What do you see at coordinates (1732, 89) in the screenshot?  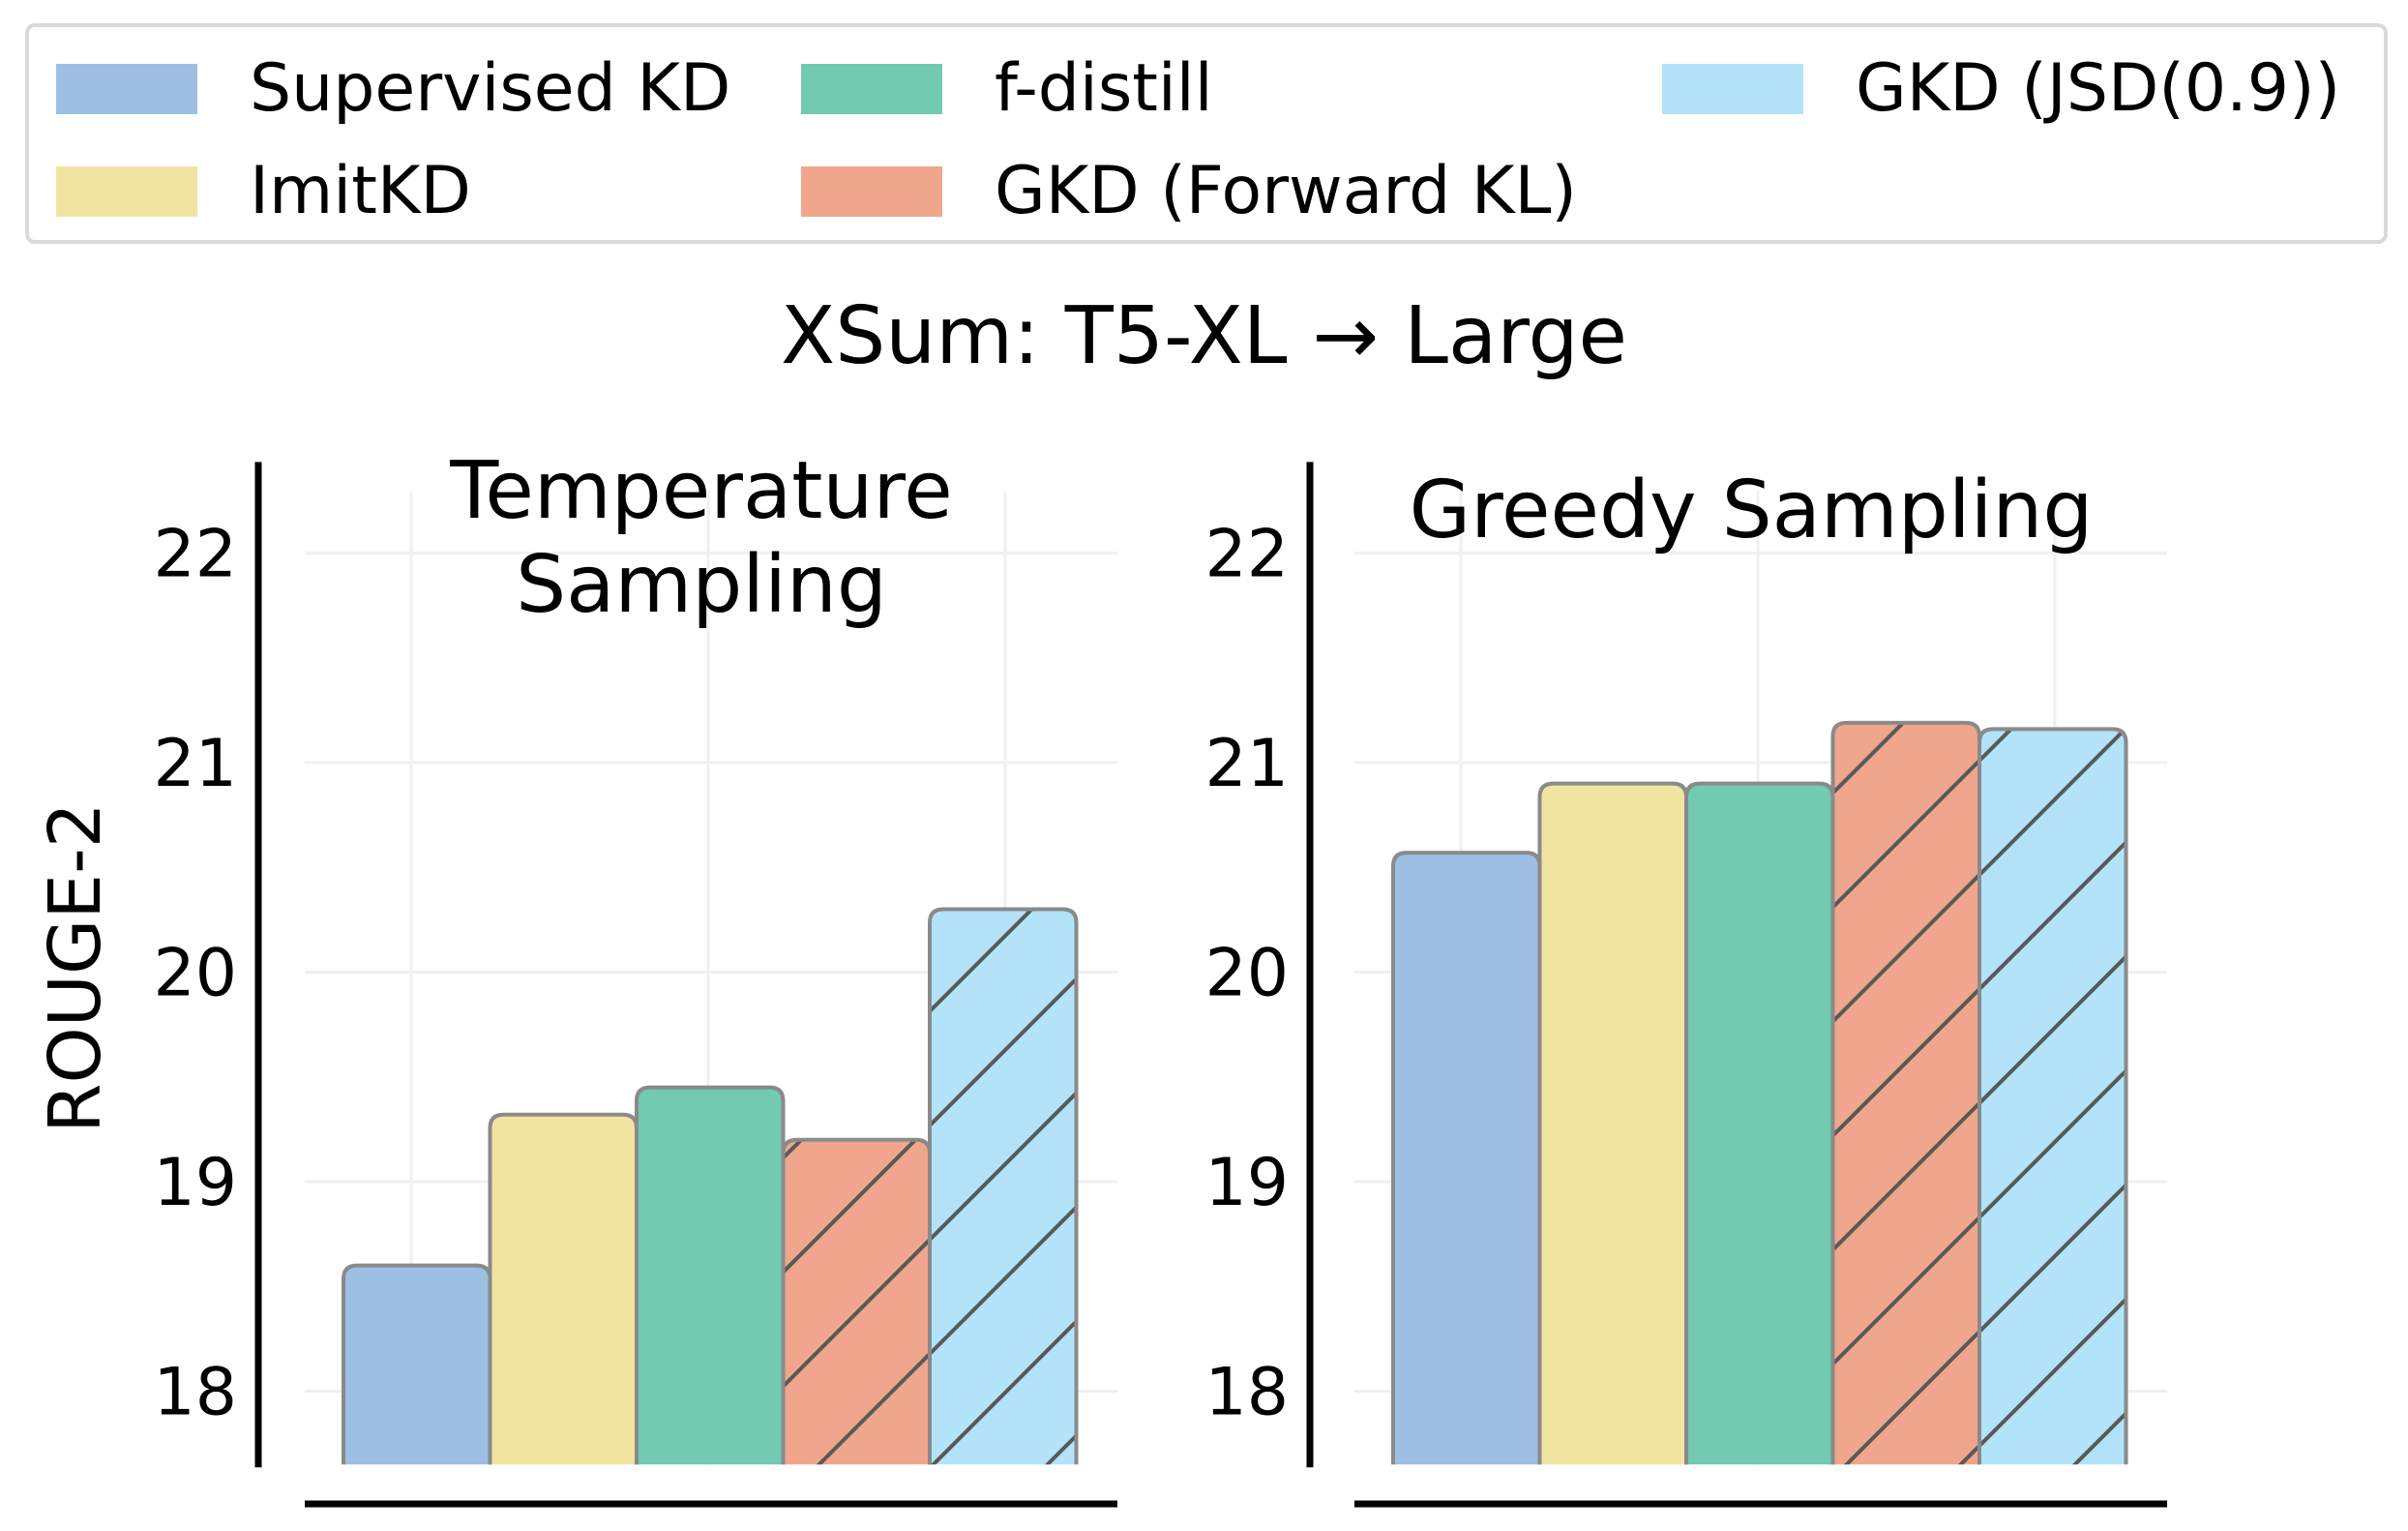 I see `legend-swatch-gkd-jsd` at bounding box center [1732, 89].